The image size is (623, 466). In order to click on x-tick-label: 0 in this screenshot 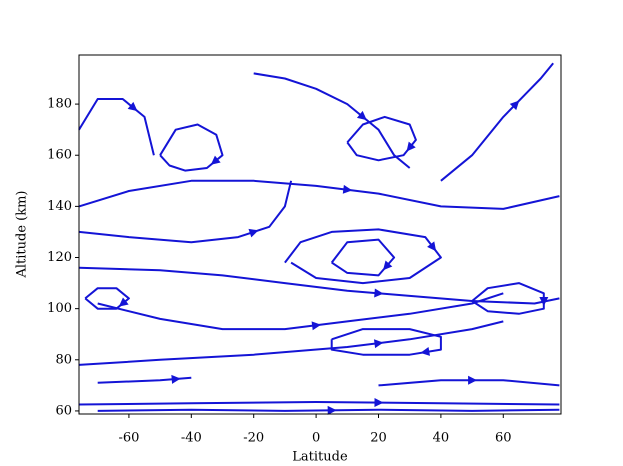, I will do `click(316, 438)`.